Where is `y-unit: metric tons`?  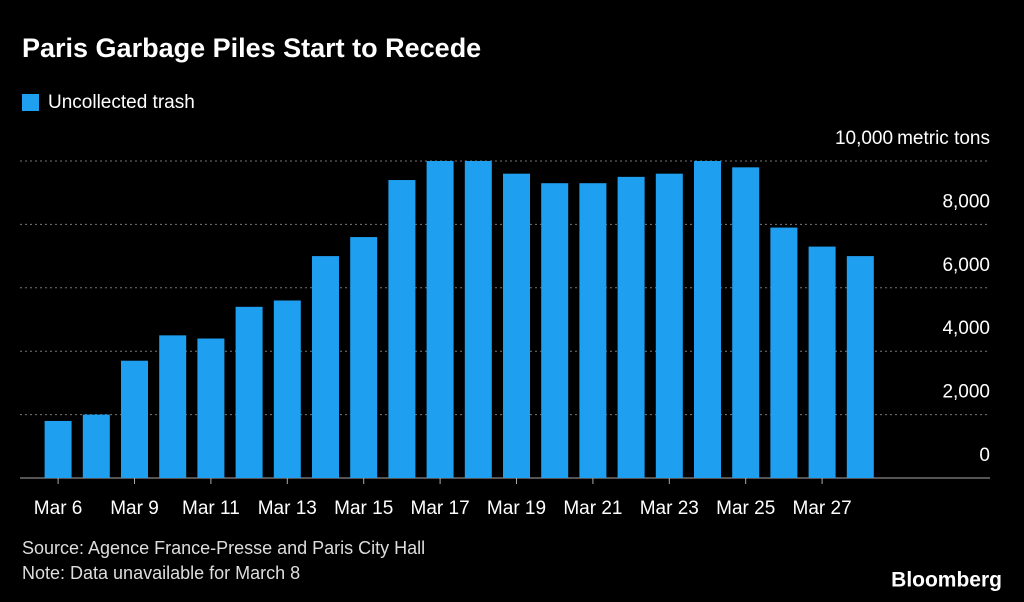 y-unit: metric tons is located at coordinates (943, 138).